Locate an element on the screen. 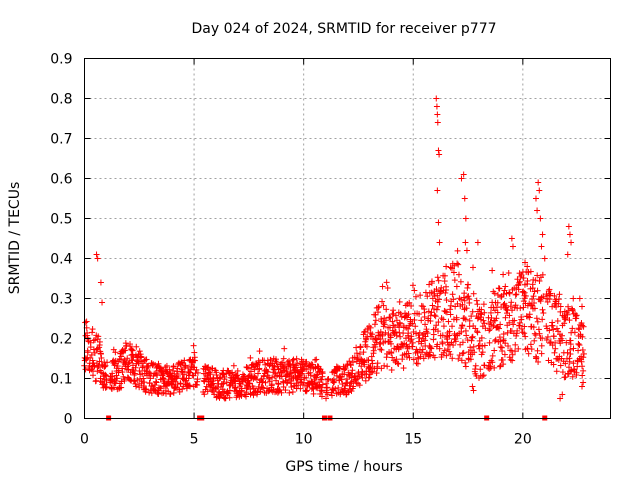 This screenshot has width=640, height=480. x-tick-label: 15 is located at coordinates (413, 440).